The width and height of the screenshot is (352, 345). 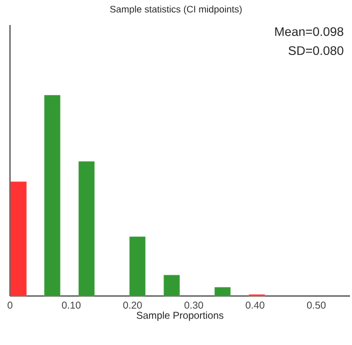 What do you see at coordinates (255, 305) in the screenshot?
I see `x-tick-label: 0.40` at bounding box center [255, 305].